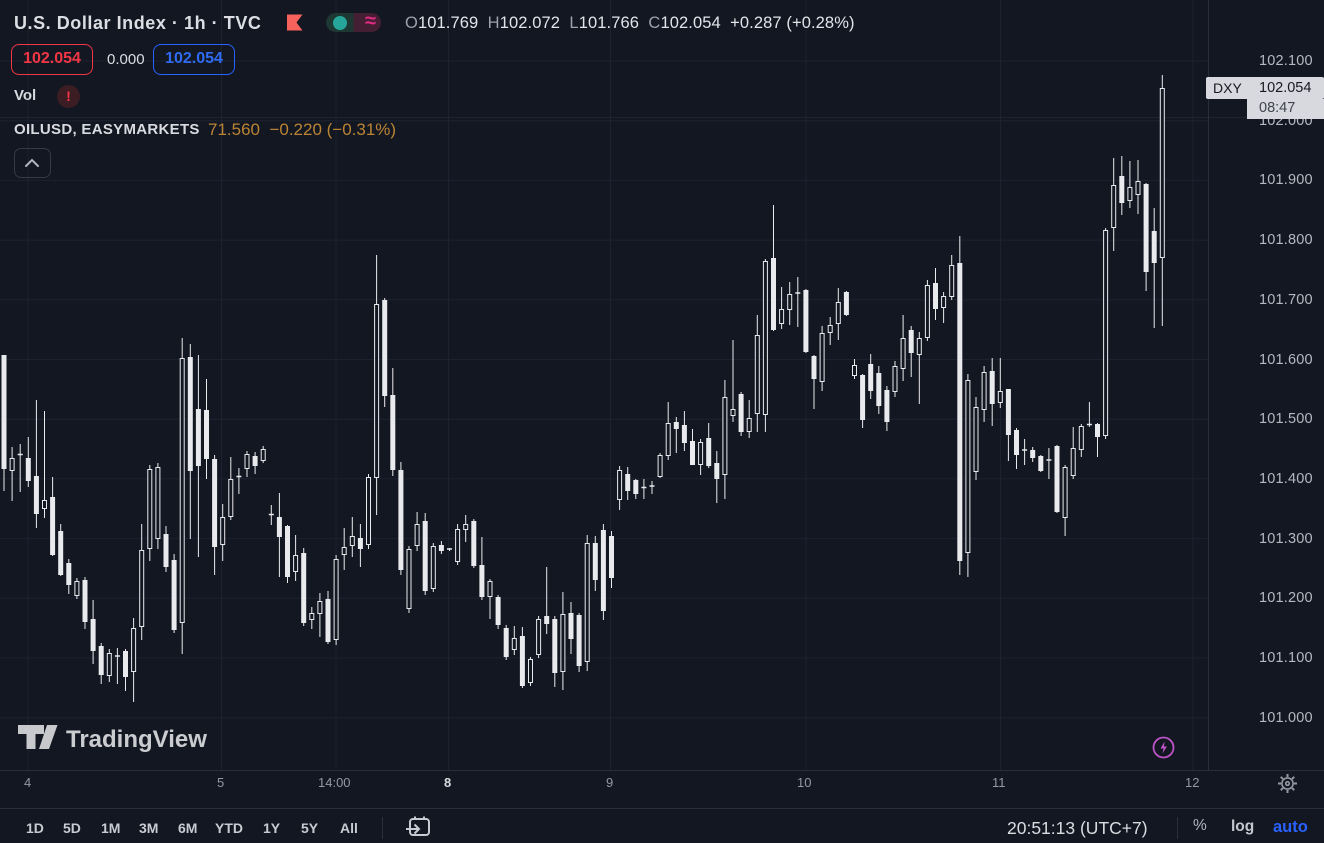  Describe the element at coordinates (136, 739) in the screenshot. I see `svg-text: TradingView` at that location.